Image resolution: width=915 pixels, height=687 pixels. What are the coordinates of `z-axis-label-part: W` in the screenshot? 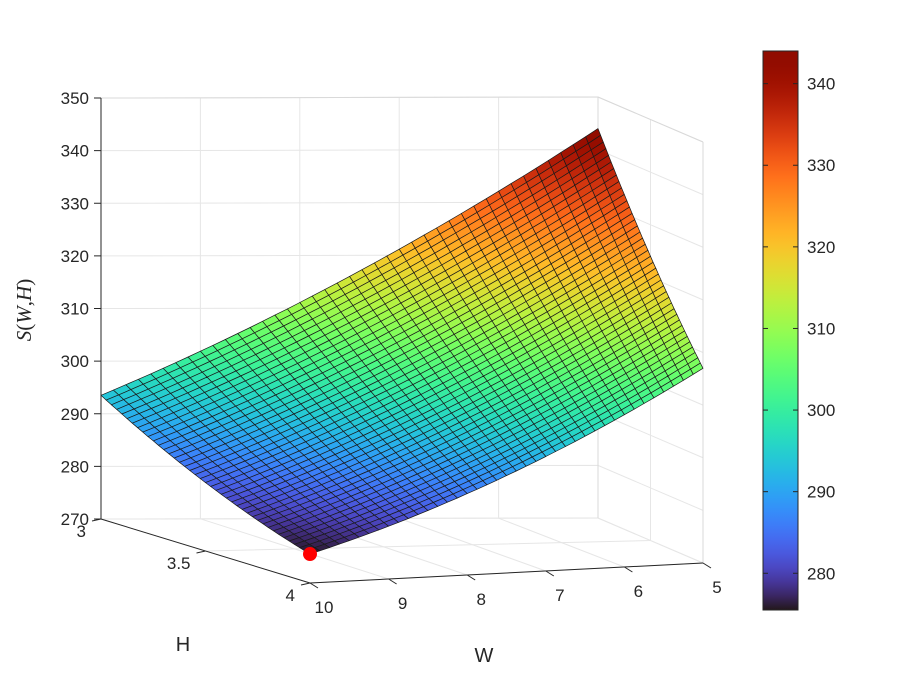 It's located at (24, 314).